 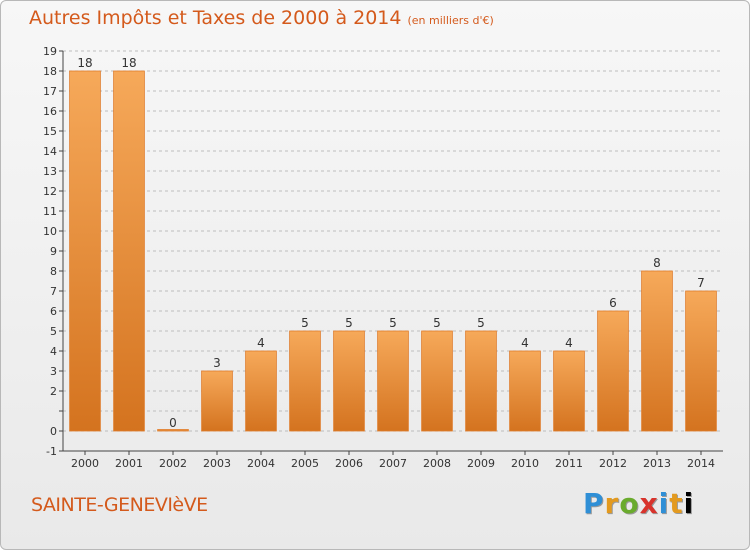 I want to click on commune-name: SAINTE-GENEVIèVE, so click(x=119, y=505).